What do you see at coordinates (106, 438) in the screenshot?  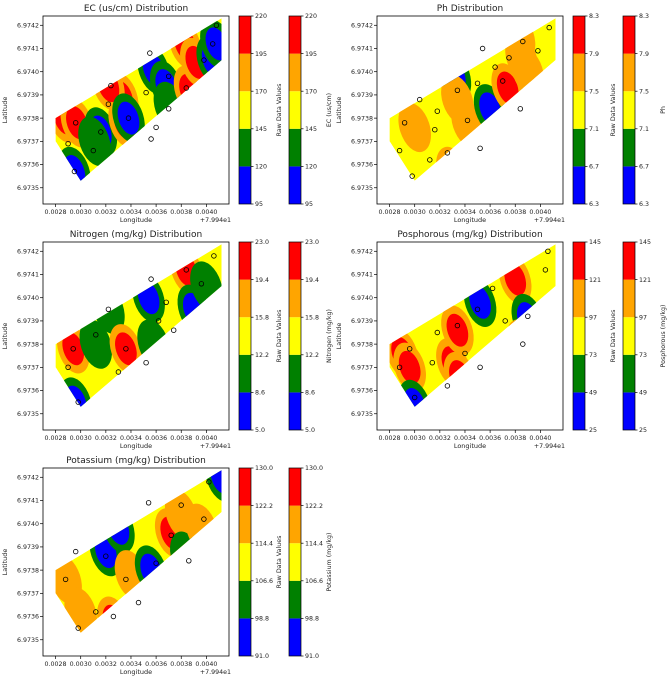 I see `x-tick-label: 0.0032` at bounding box center [106, 438].